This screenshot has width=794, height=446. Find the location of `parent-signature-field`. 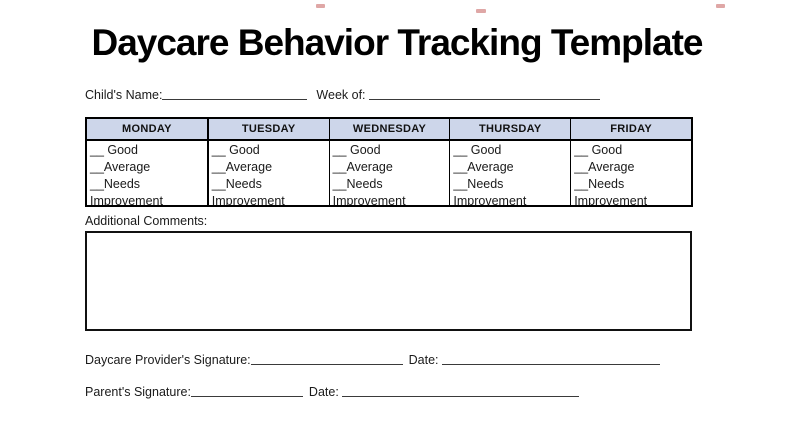

parent-signature-field is located at coordinates (246, 391).